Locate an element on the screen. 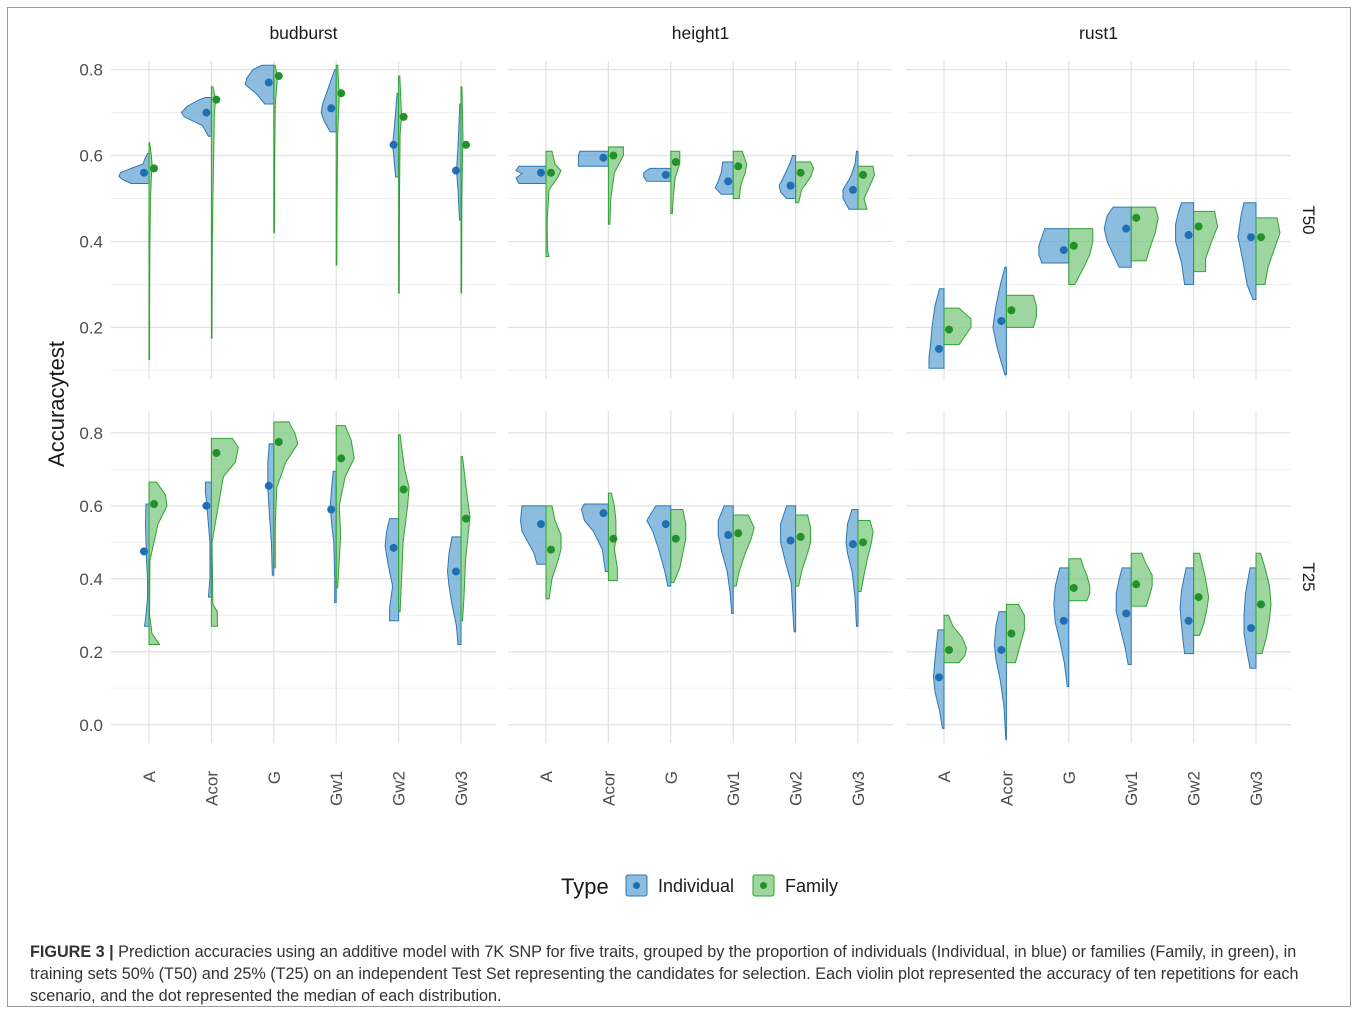  legend-label-individual: Individual is located at coordinates (696, 886).